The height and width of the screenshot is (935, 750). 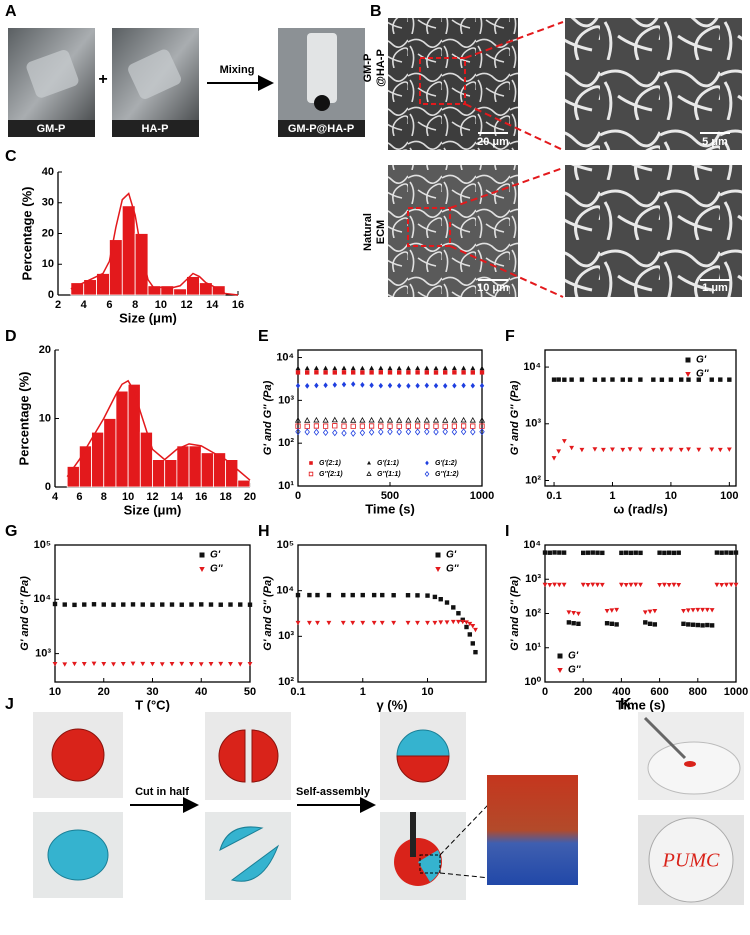 I want to click on legend-label: G''(1:2), so click(x=447, y=474).